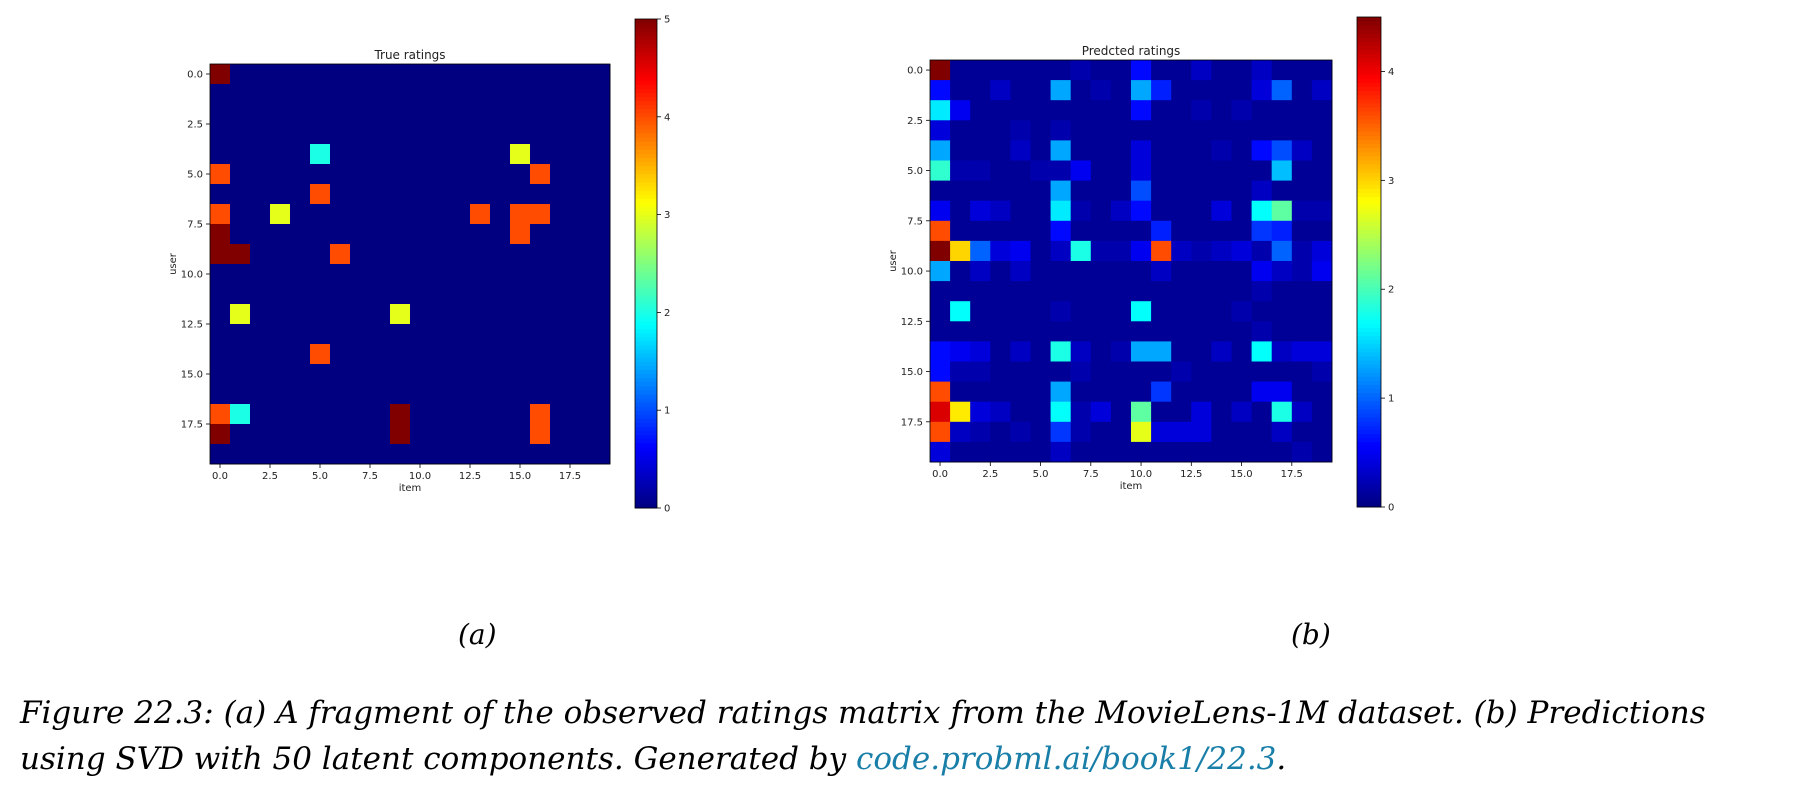  Describe the element at coordinates (1241, 474) in the screenshot. I see `panel-b-x-tick-label: 15.0` at that location.